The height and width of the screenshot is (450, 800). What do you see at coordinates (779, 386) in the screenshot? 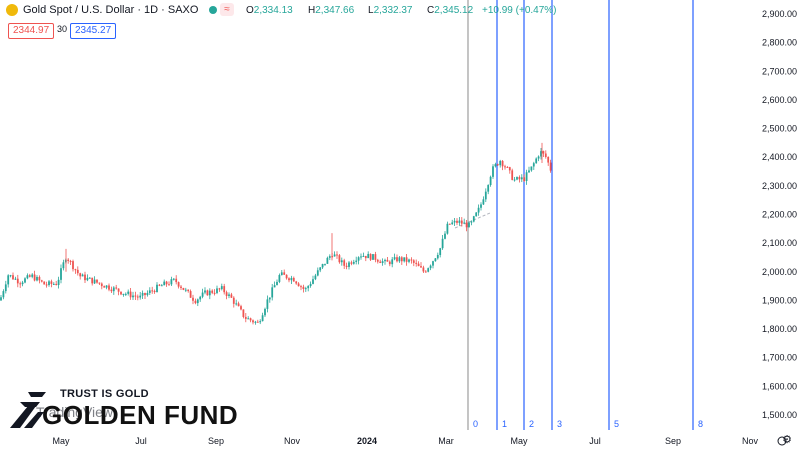
I see `price-axis-label: 1,600.00` at bounding box center [779, 386].